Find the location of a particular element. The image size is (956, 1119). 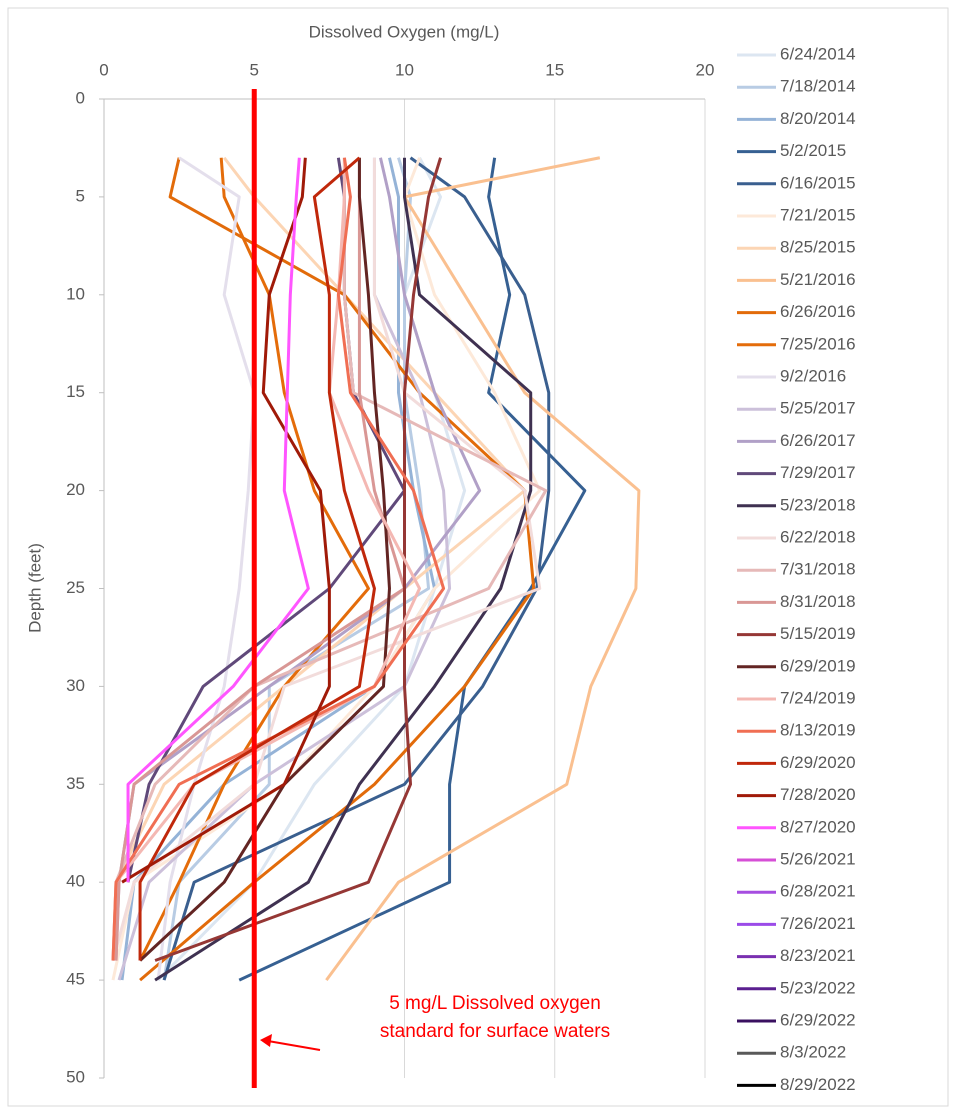

x-tick-label: 20 is located at coordinates (705, 69).